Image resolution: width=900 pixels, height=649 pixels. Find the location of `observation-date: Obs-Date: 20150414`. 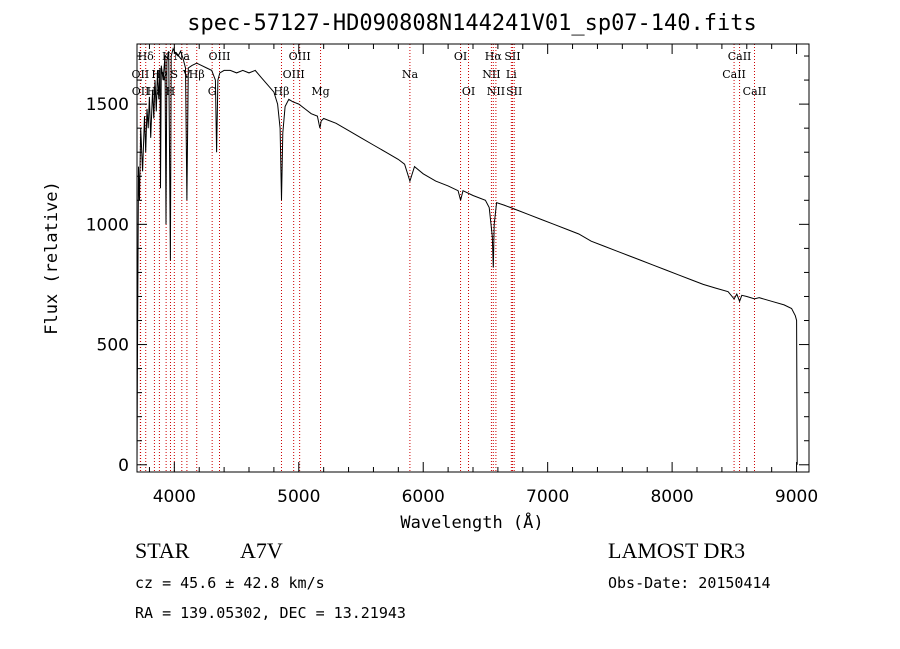

observation-date: Obs-Date: 20150414 is located at coordinates (689, 583).